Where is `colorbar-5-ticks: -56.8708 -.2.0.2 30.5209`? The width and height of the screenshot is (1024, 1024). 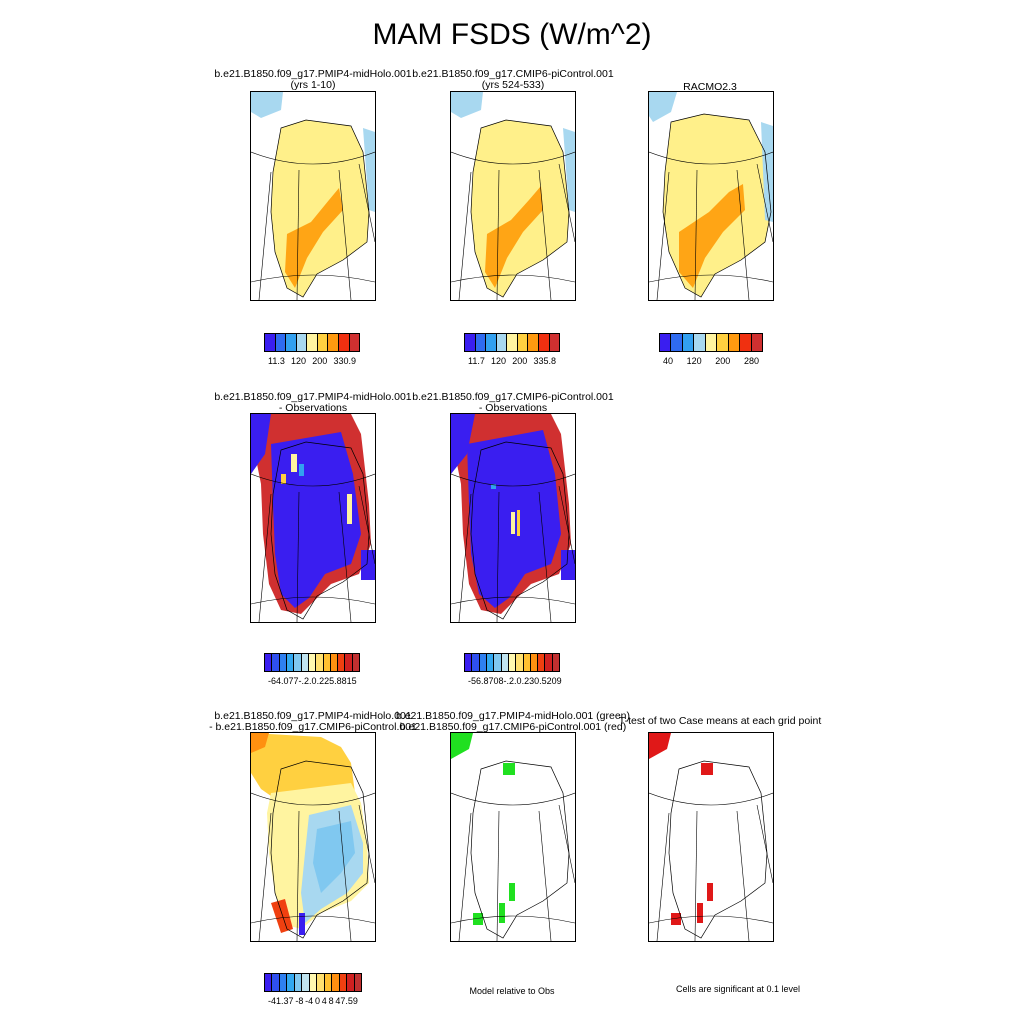
colorbar-5-ticks: -56.8708 -.2.0.2 30.5209 is located at coordinates (513, 681).